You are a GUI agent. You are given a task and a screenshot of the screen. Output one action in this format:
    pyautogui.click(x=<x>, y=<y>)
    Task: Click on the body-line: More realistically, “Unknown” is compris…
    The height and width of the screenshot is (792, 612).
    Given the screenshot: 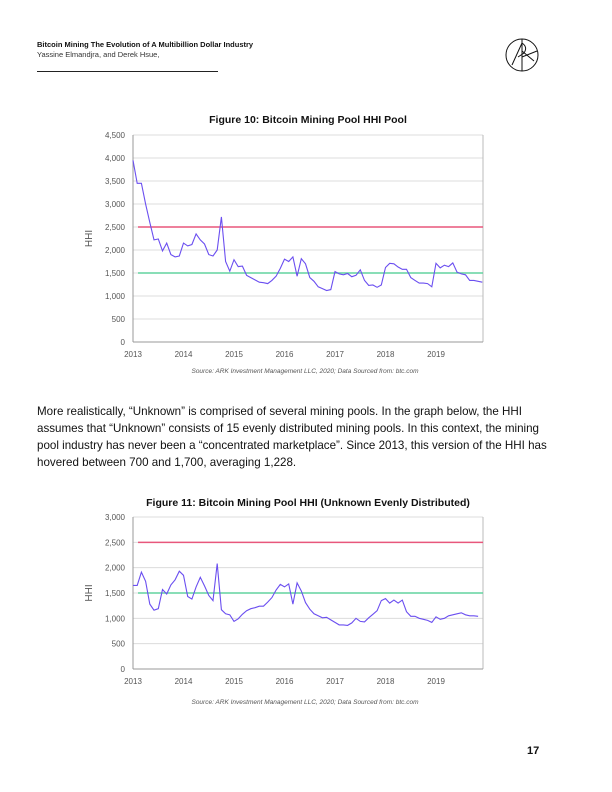 What is the action you would take?
    pyautogui.click(x=280, y=411)
    